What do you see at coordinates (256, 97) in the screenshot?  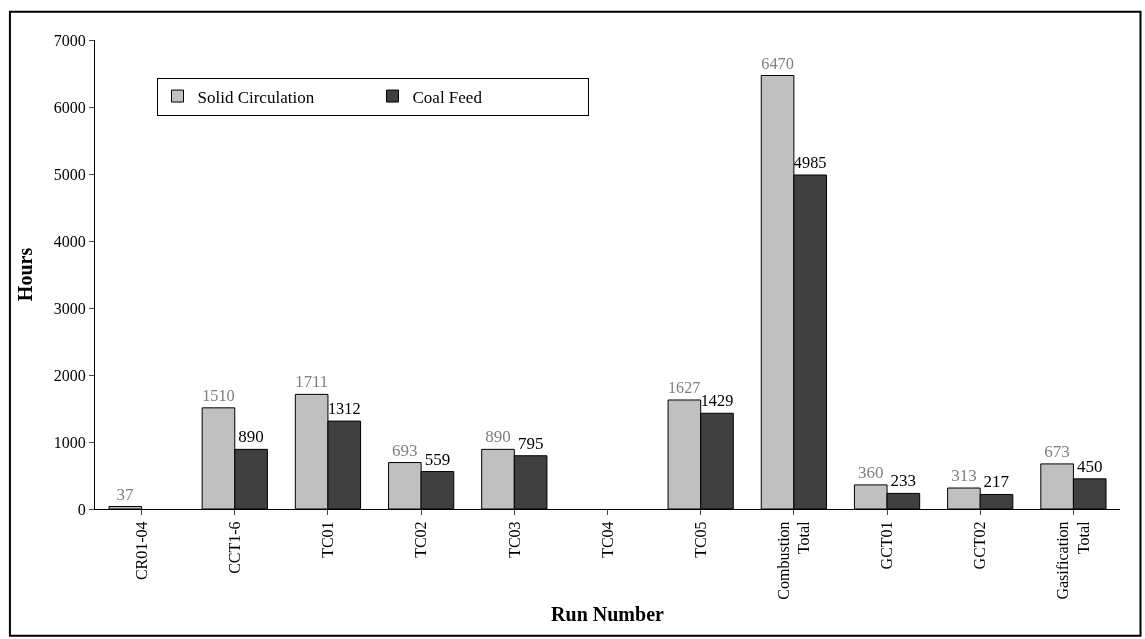 I see `legend-label: Solid Circulation` at bounding box center [256, 97].